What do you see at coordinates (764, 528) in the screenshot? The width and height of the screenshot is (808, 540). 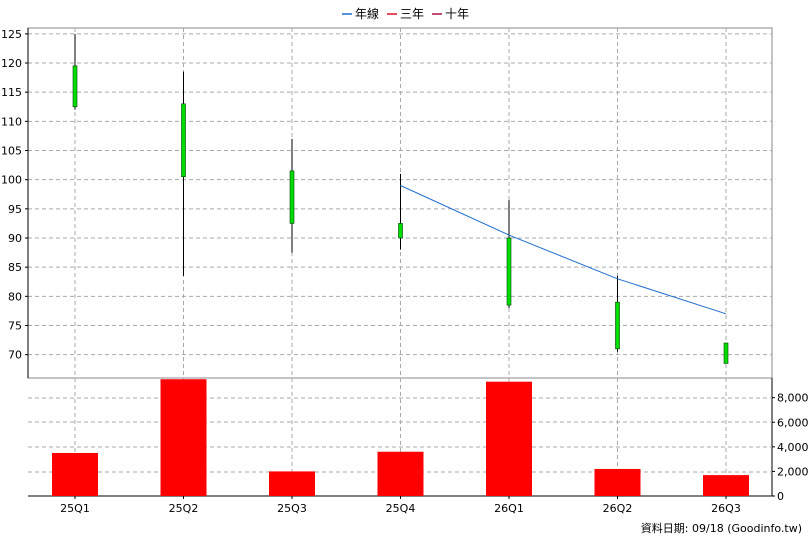 I see `data-source: (Goodinfo.tw)` at bounding box center [764, 528].